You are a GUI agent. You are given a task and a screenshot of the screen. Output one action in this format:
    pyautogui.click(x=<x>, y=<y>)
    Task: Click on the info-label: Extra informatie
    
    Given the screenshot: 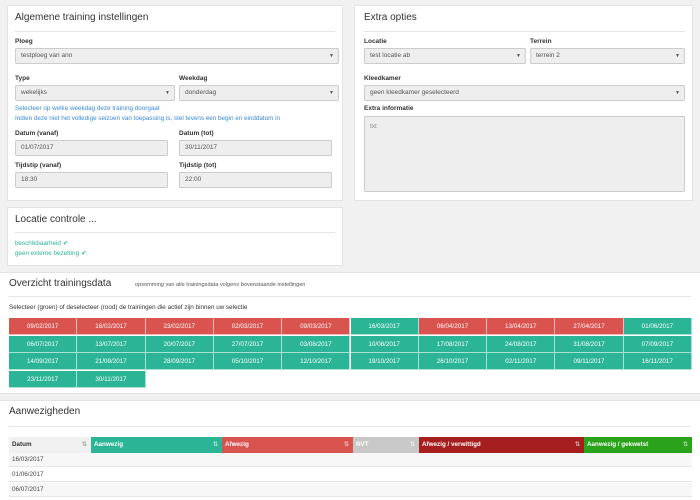 What is the action you would take?
    pyautogui.click(x=389, y=108)
    